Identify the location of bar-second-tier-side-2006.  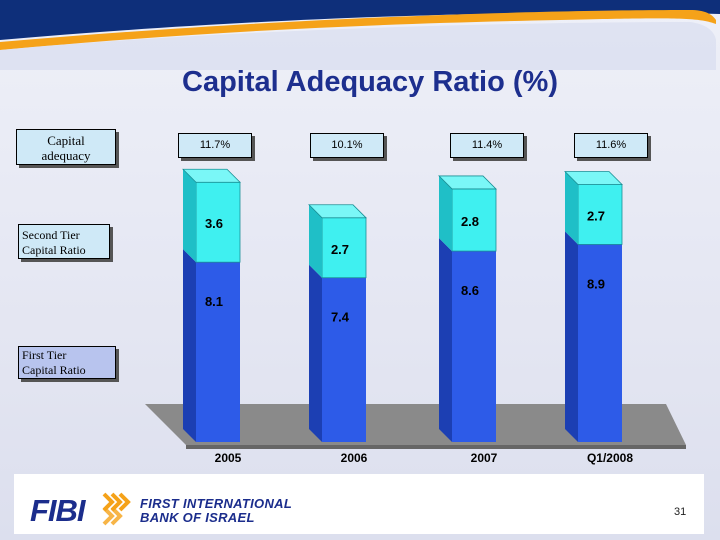
(315, 241).